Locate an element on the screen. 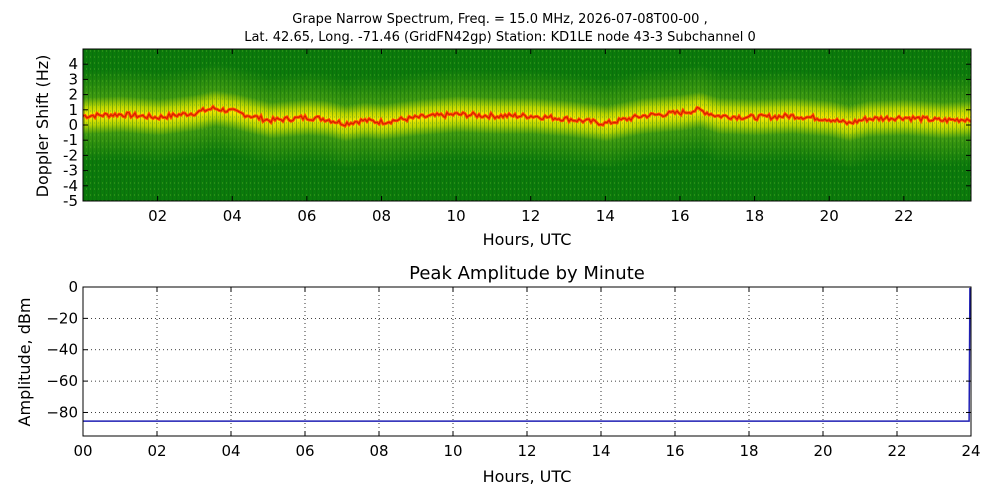 This screenshot has width=1000, height=500. amp-y-tick-label: −60 is located at coordinates (62, 381).